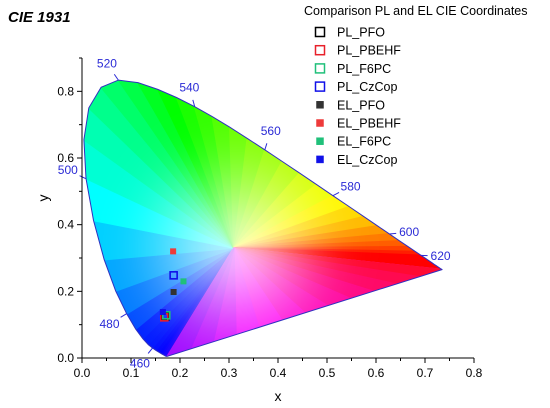 The width and height of the screenshot is (550, 408). I want to click on point-el-pbehf, so click(173, 251).